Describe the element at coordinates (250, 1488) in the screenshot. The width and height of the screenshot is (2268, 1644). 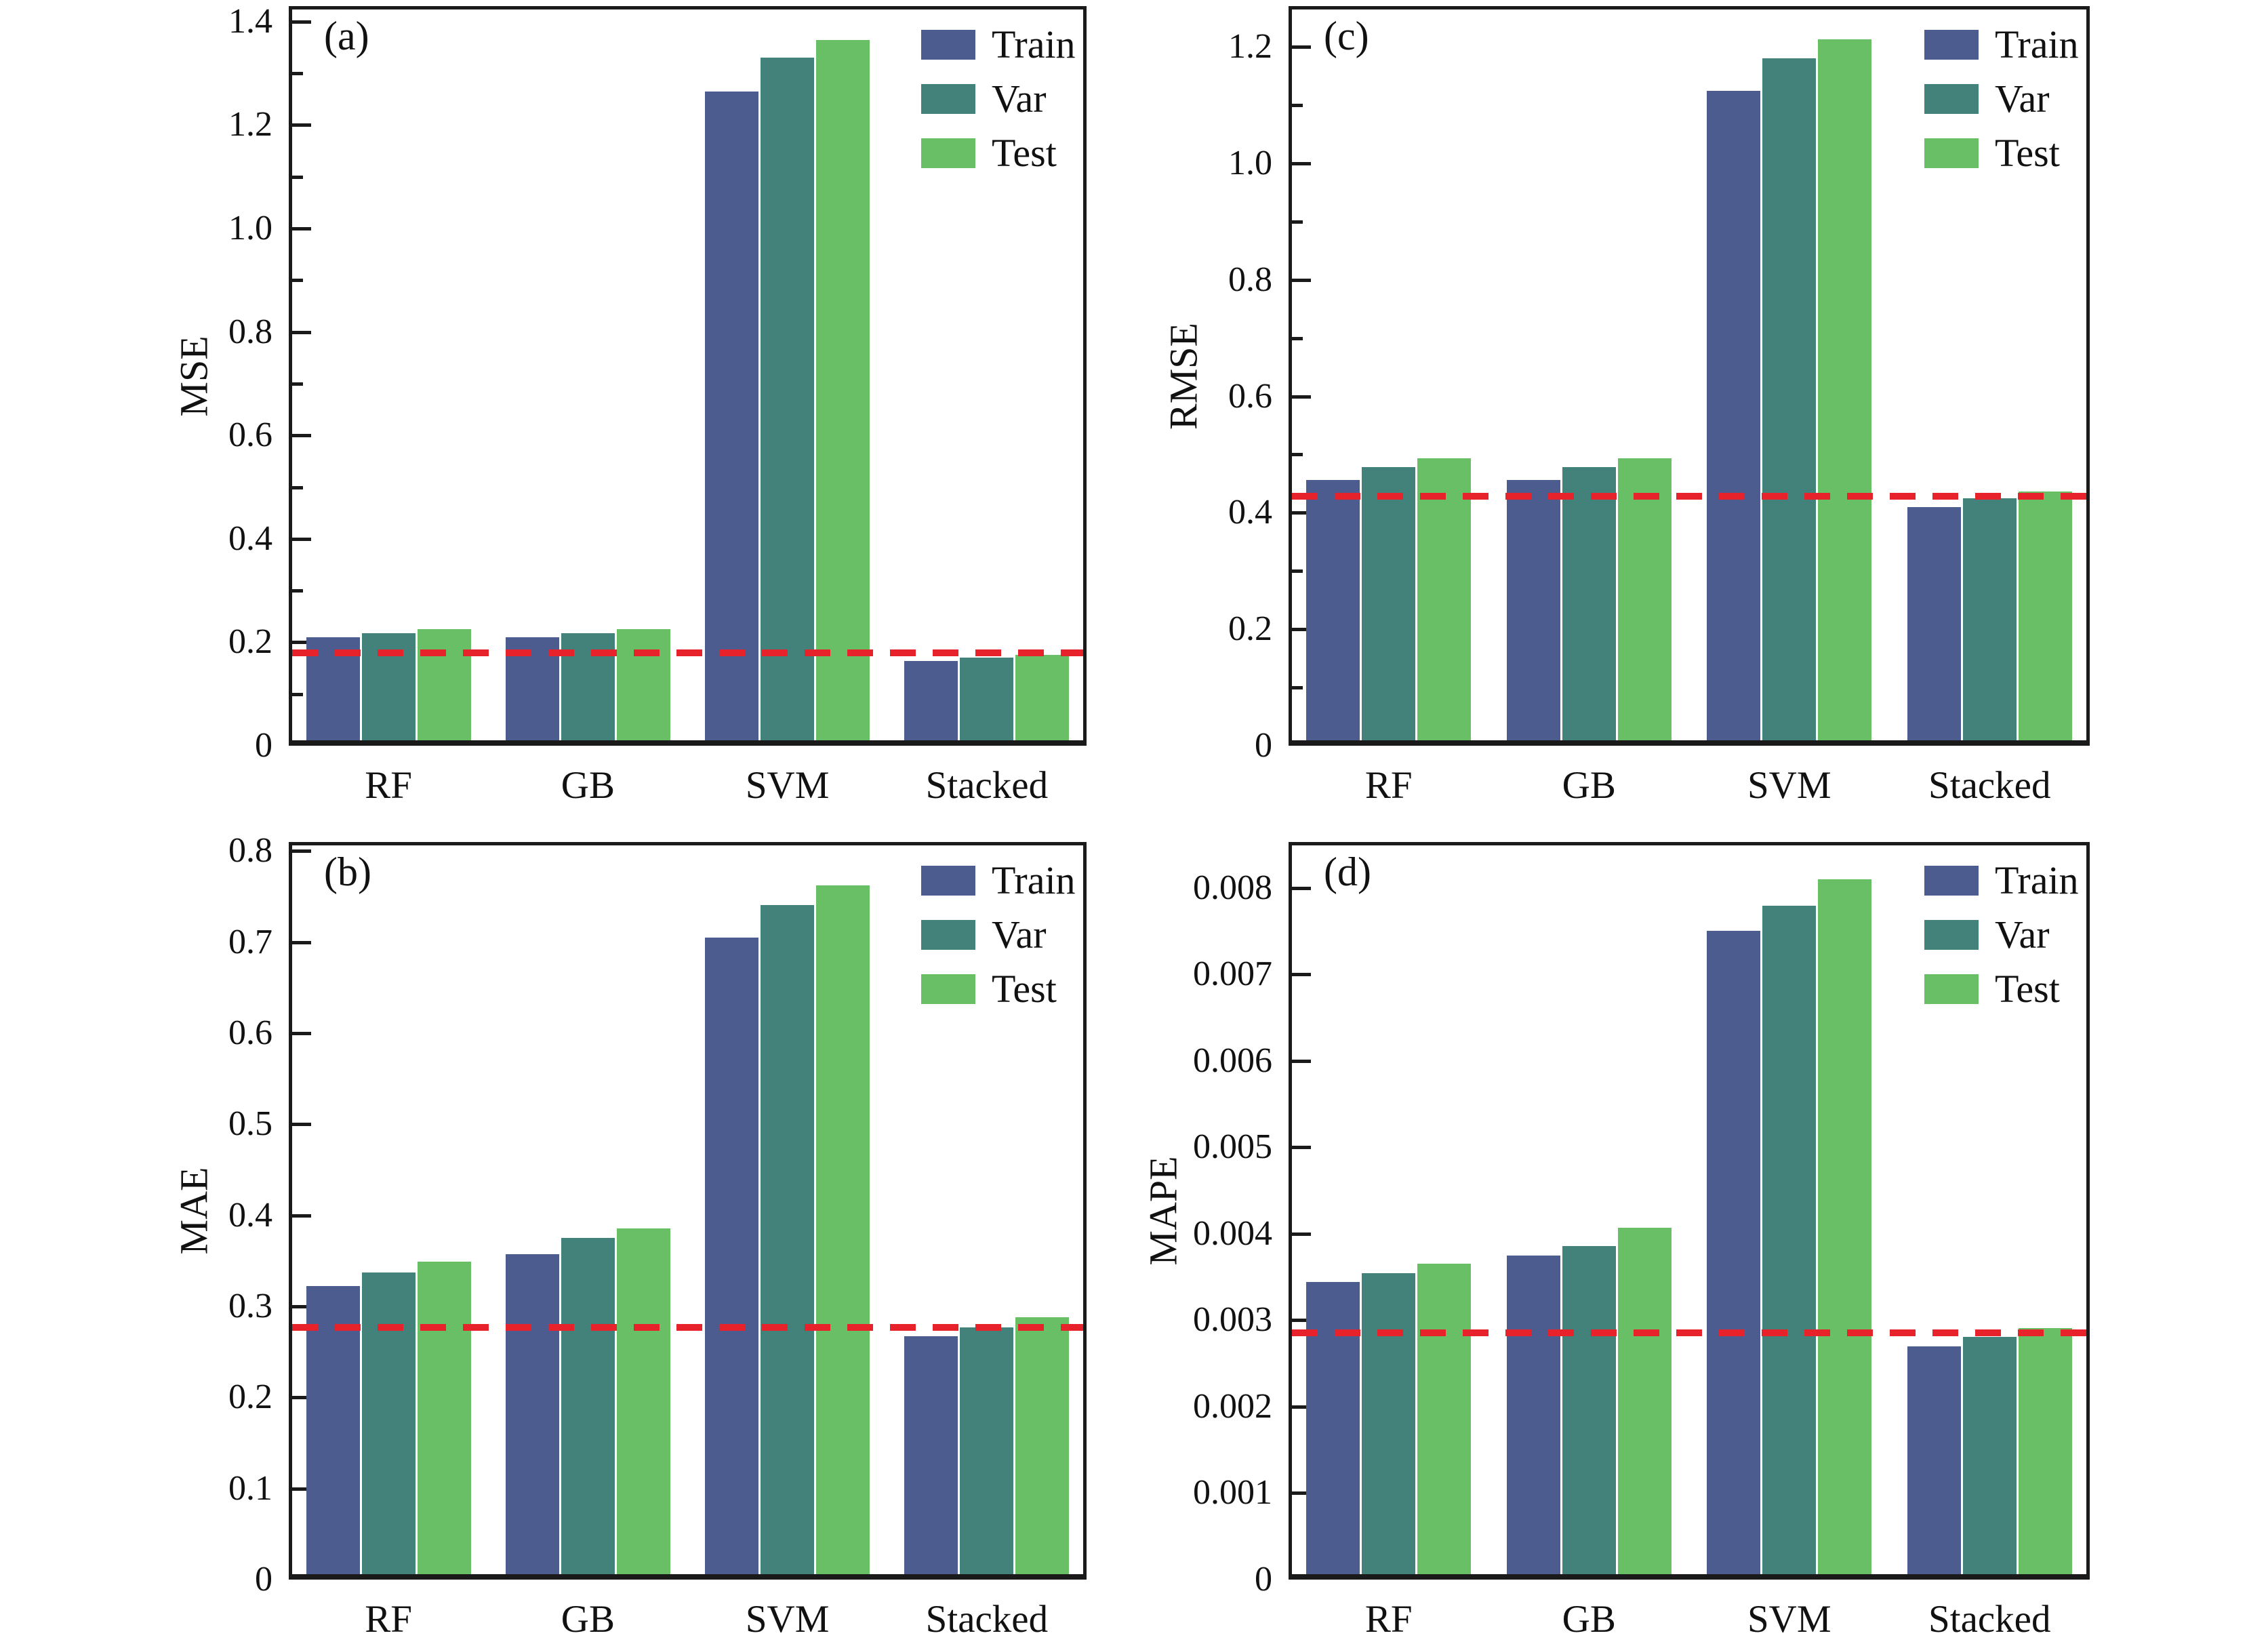
I see `y-tick-label: 0.1` at that location.